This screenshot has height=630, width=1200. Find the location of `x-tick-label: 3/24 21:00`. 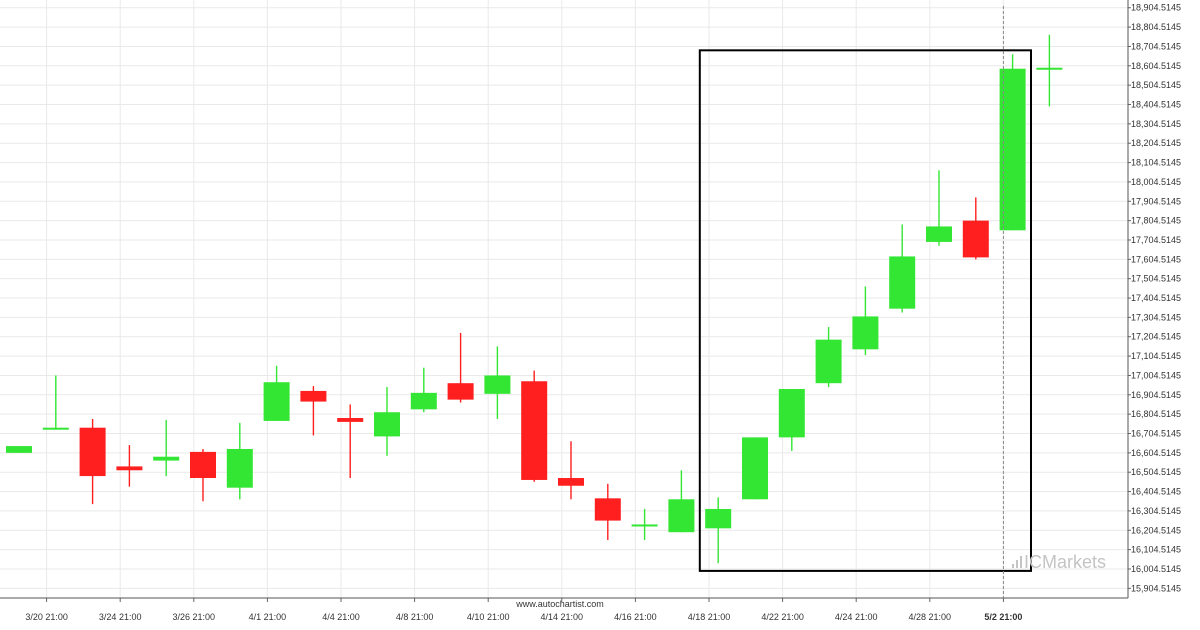

x-tick-label: 3/24 21:00 is located at coordinates (120, 617).